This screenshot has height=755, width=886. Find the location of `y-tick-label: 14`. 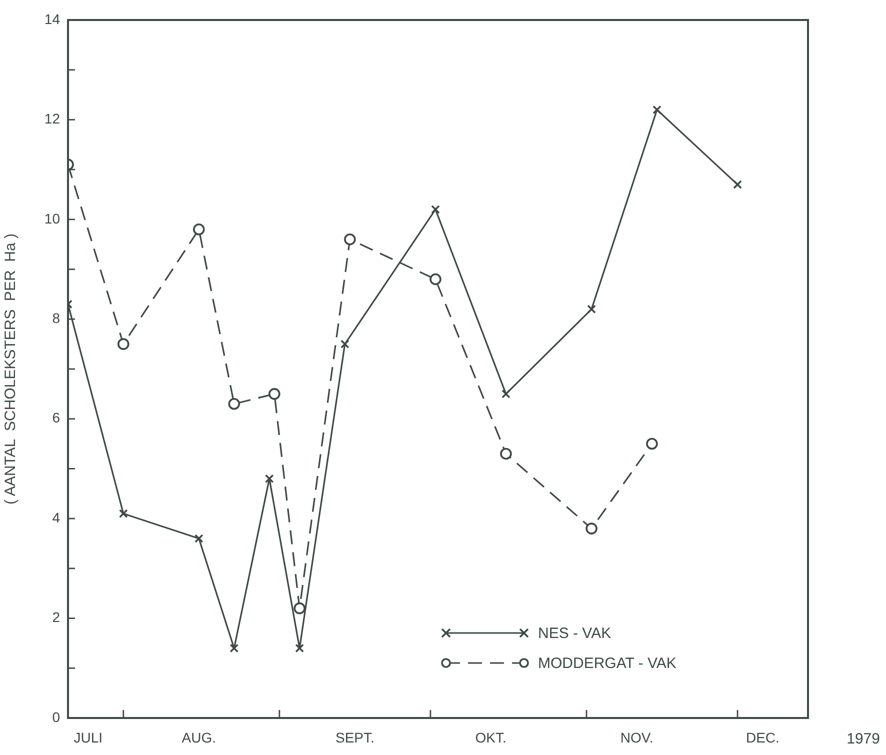

y-tick-label: 14 is located at coordinates (52, 18).